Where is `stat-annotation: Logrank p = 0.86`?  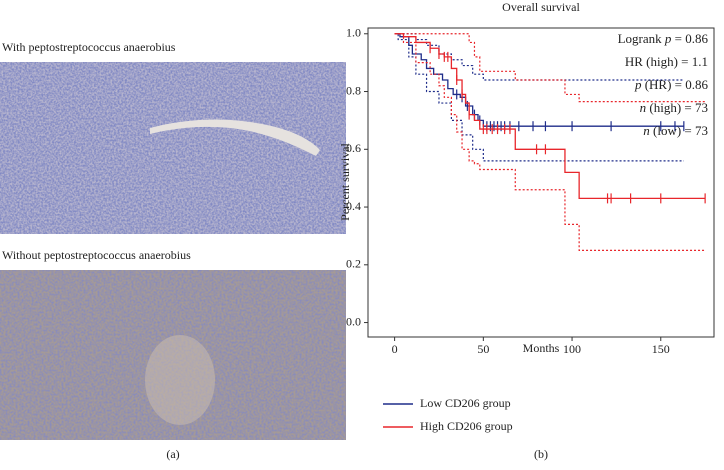 stat-annotation: Logrank p = 0.86 is located at coordinates (663, 38).